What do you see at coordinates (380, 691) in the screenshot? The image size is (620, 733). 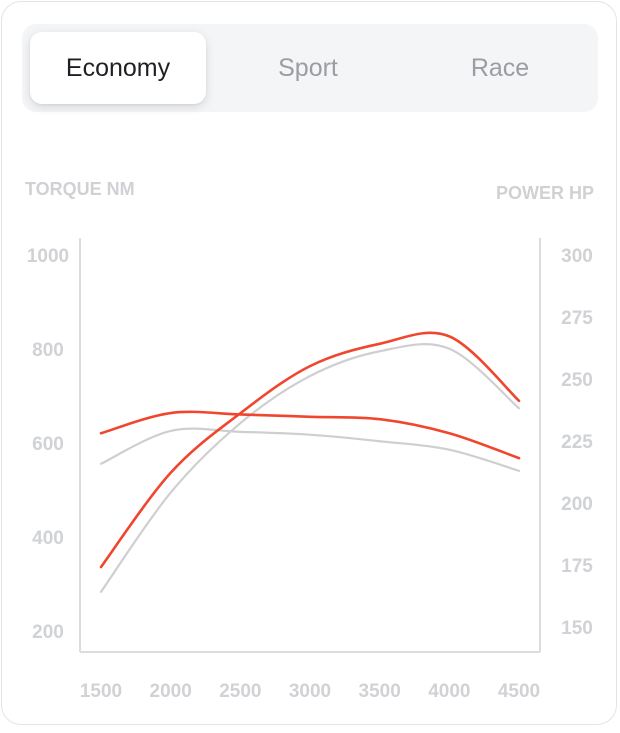 I see `x-tick-label: 3500` at bounding box center [380, 691].